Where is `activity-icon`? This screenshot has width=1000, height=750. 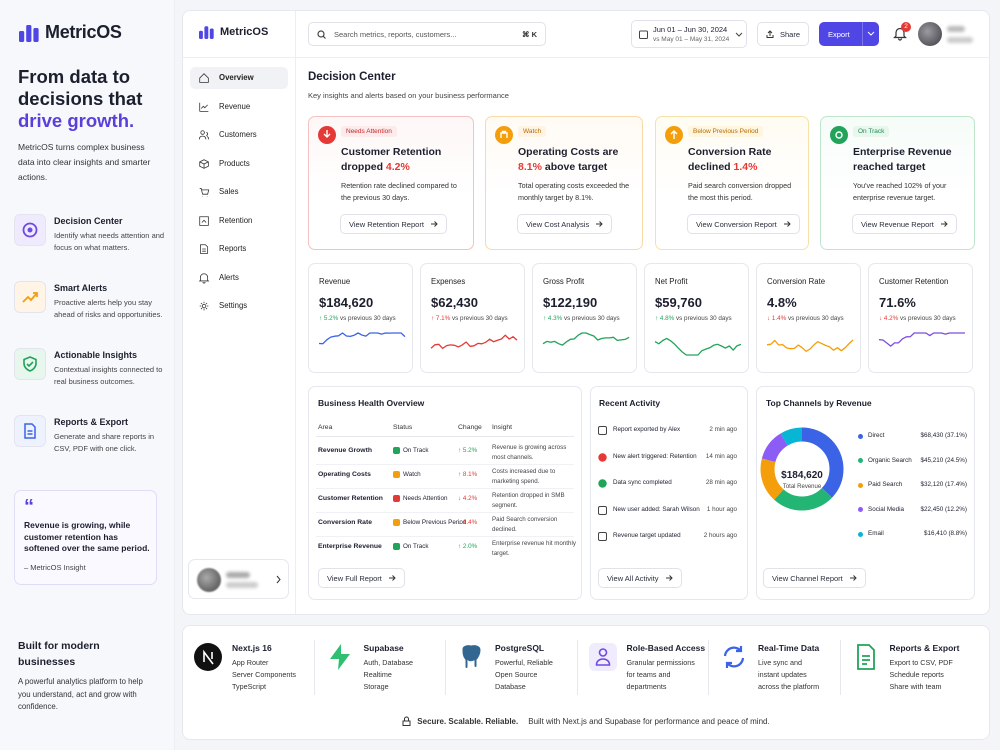 activity-icon is located at coordinates (602, 536).